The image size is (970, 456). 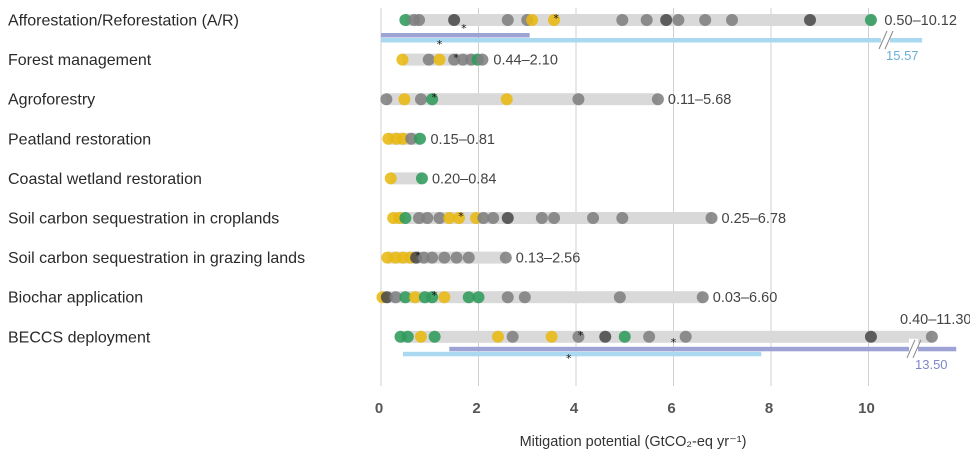 What do you see at coordinates (75, 298) in the screenshot?
I see `category-label: Biochar application` at bounding box center [75, 298].